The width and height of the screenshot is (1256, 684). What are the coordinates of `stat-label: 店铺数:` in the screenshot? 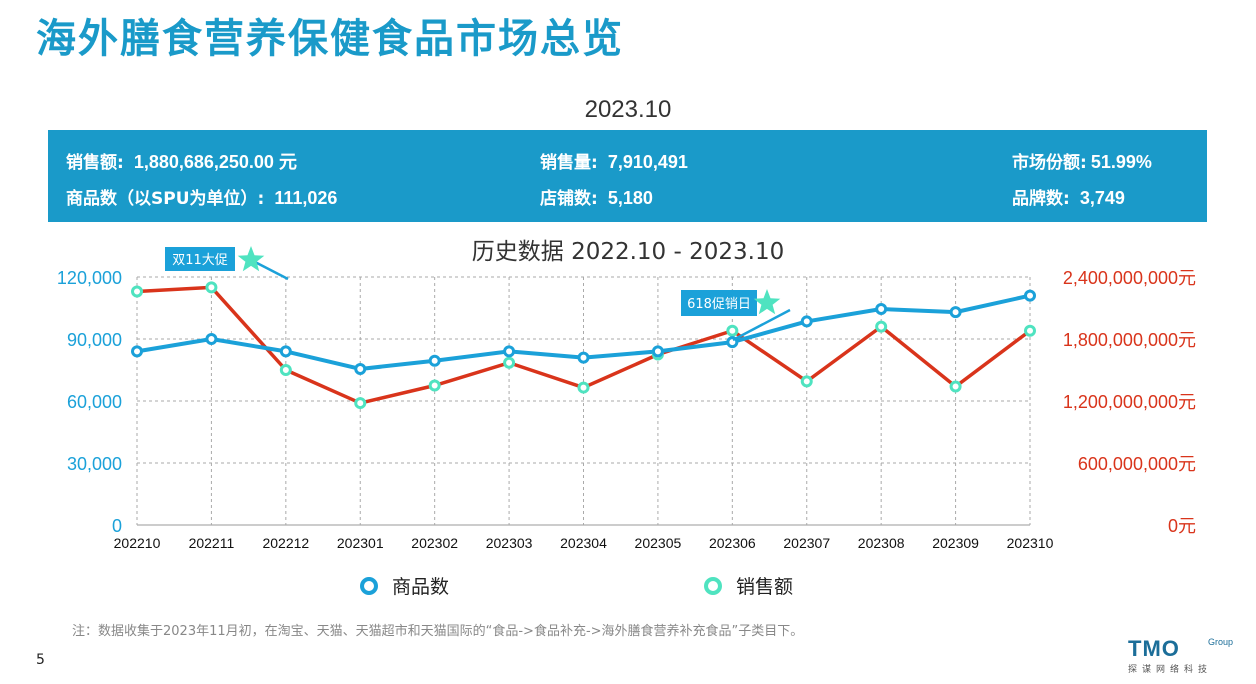 It's located at (569, 199).